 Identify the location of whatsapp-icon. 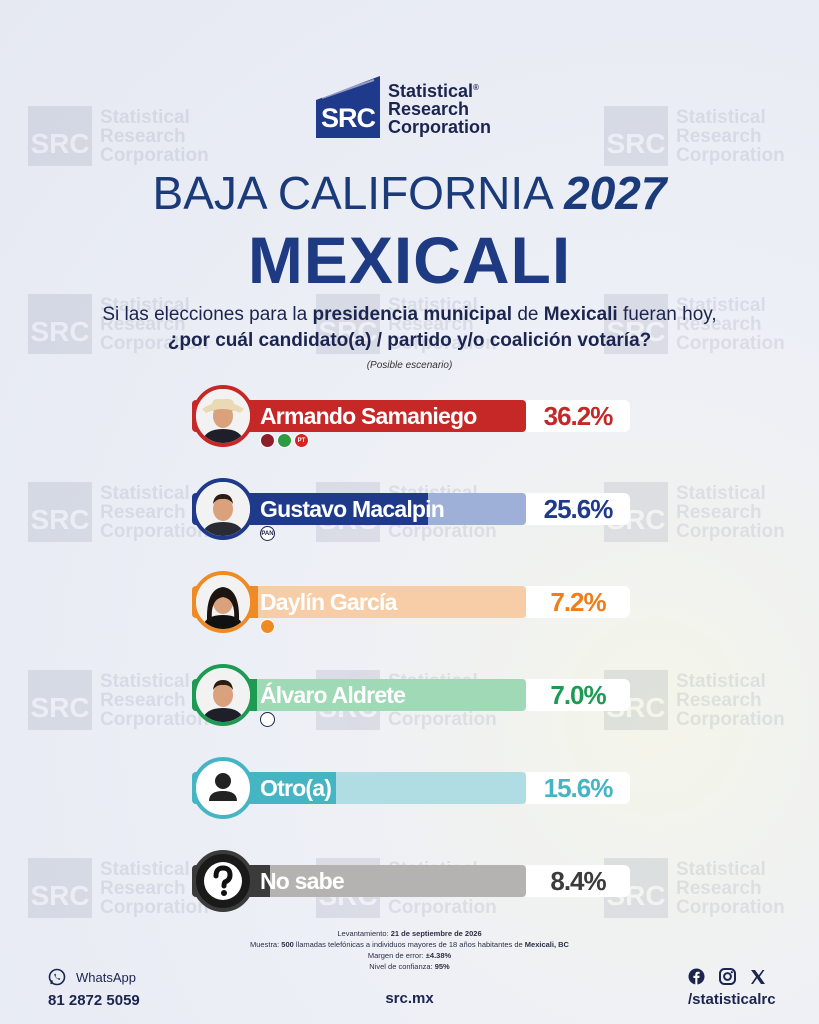
(57, 977).